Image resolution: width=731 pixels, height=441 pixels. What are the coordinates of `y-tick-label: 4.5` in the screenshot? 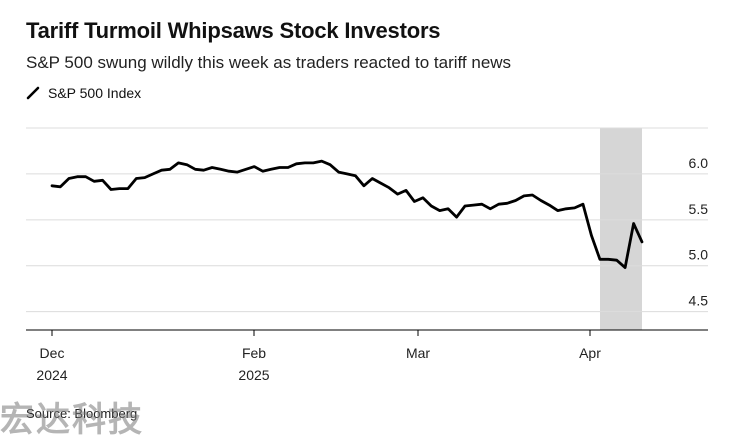 It's located at (699, 301).